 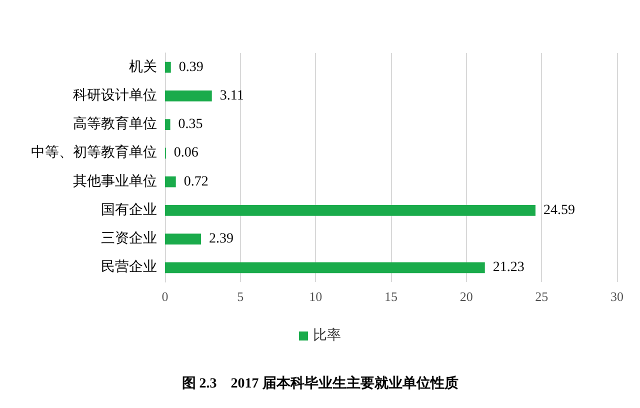 I want to click on x-tick-label: 25, so click(x=541, y=296).